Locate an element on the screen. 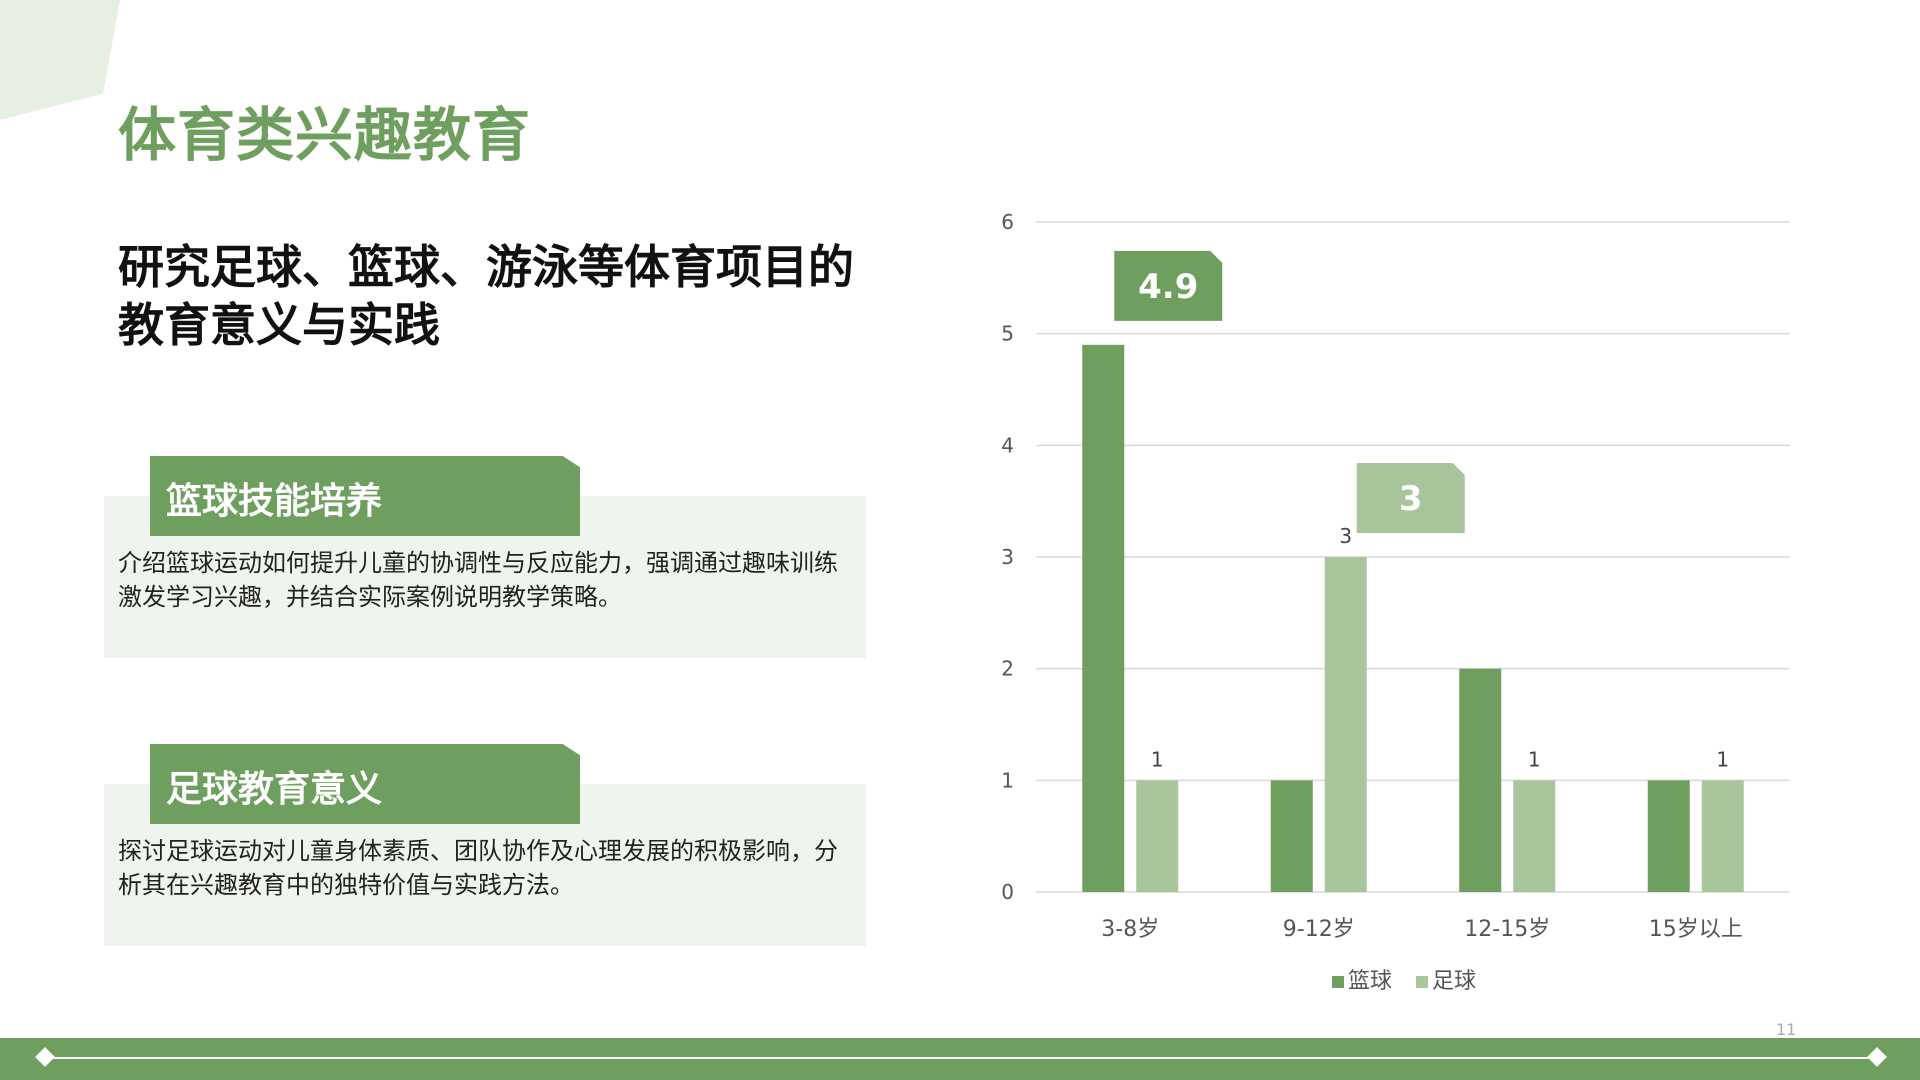  y-tick-label: 2 is located at coordinates (1007, 669).